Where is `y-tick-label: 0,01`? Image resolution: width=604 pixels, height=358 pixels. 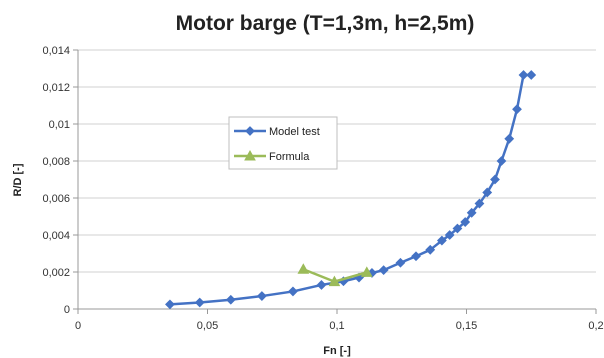 y-tick-label: 0,01 is located at coordinates (59, 125).